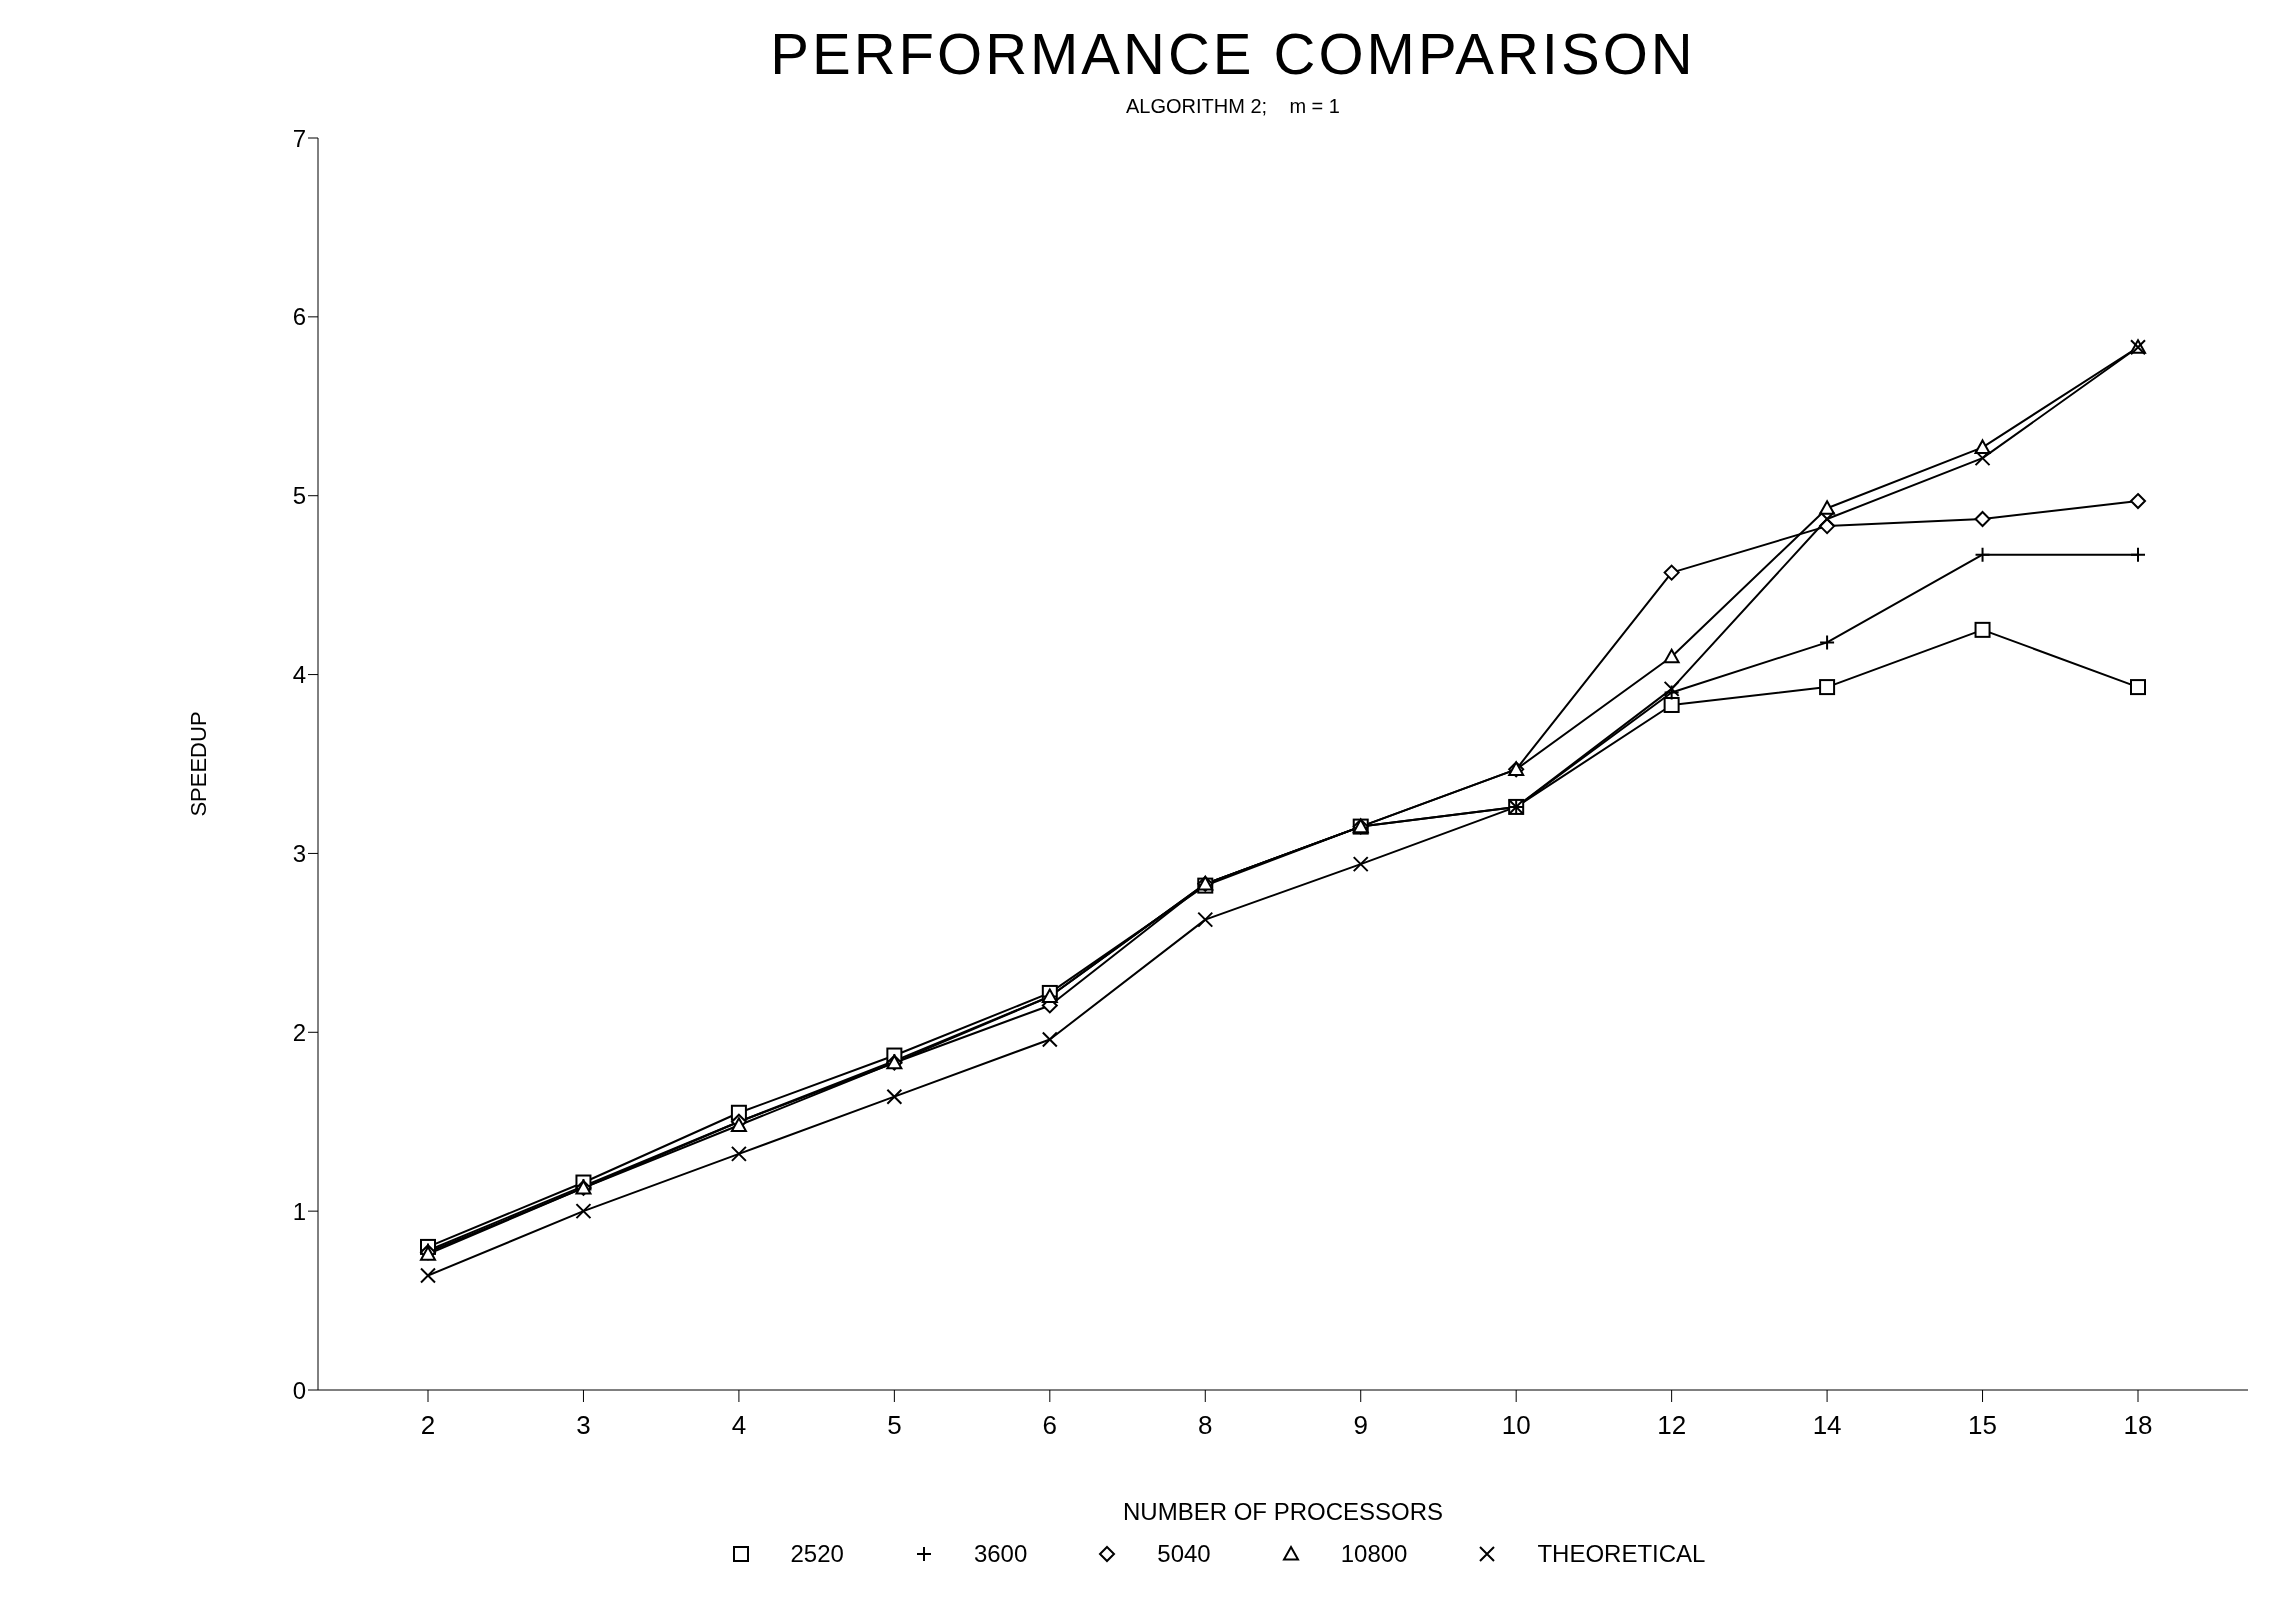  What do you see at coordinates (1233, 106) in the screenshot?
I see `chart-subtitle: ALGORITHM 2; m = 1` at bounding box center [1233, 106].